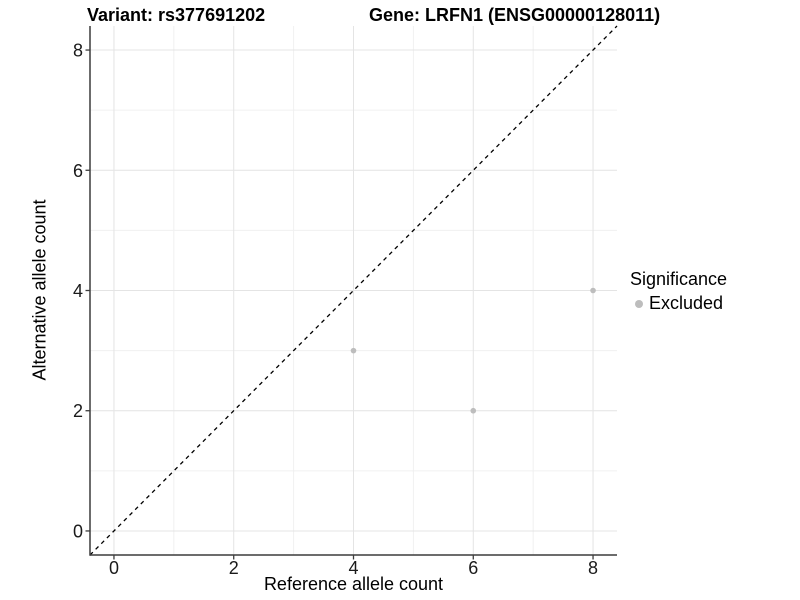 The height and width of the screenshot is (600, 800). Describe the element at coordinates (78, 531) in the screenshot. I see `y-tick-label: 0` at that location.